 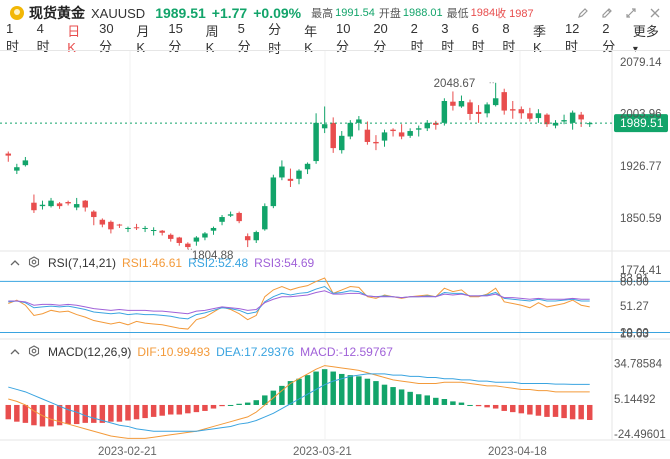 I want to click on macd-value: MACD:-12.59767, so click(x=346, y=352).